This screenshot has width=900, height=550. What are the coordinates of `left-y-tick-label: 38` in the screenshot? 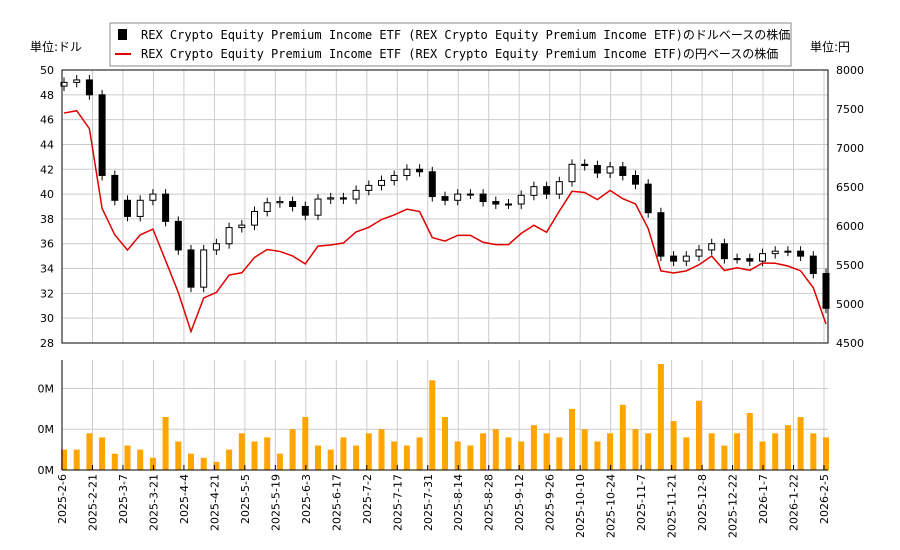 It's located at (47, 219).